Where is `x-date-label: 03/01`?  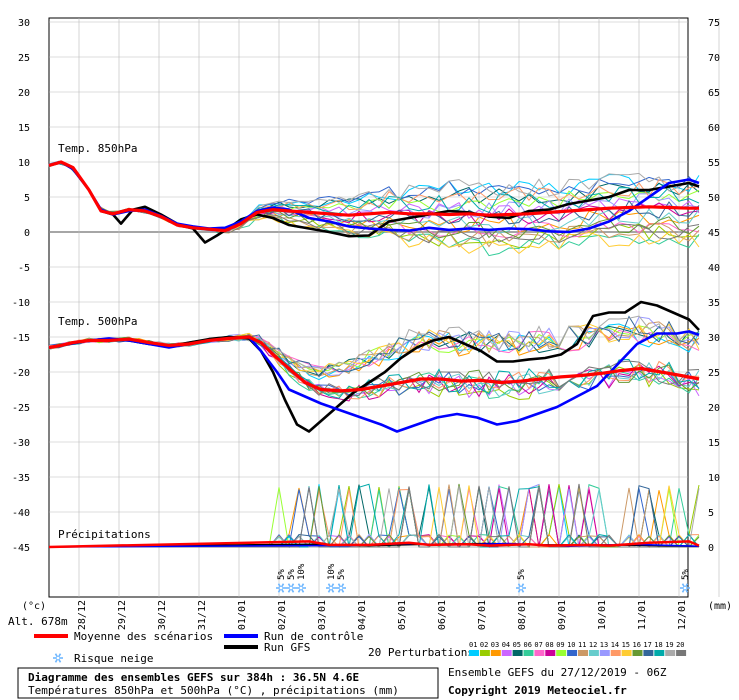
x-date-label: 03/01 is located at coordinates (322, 615).